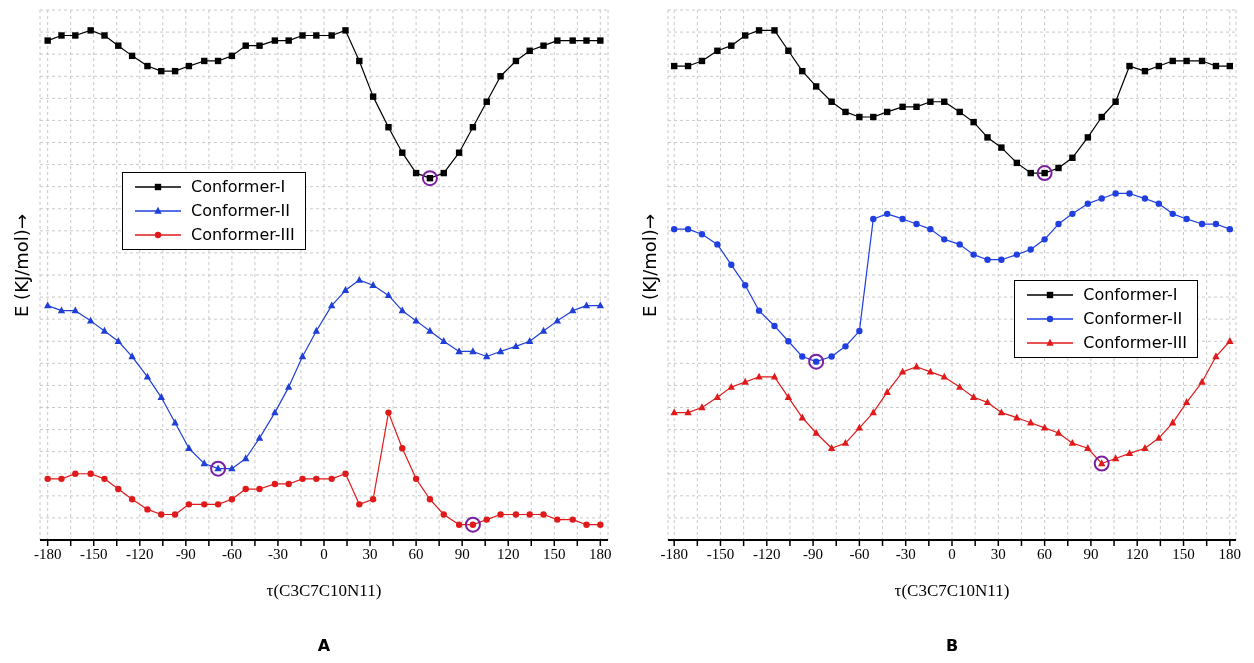 The image size is (1254, 663). Describe the element at coordinates (998, 553) in the screenshot. I see `x-tick-label: 30` at that location.